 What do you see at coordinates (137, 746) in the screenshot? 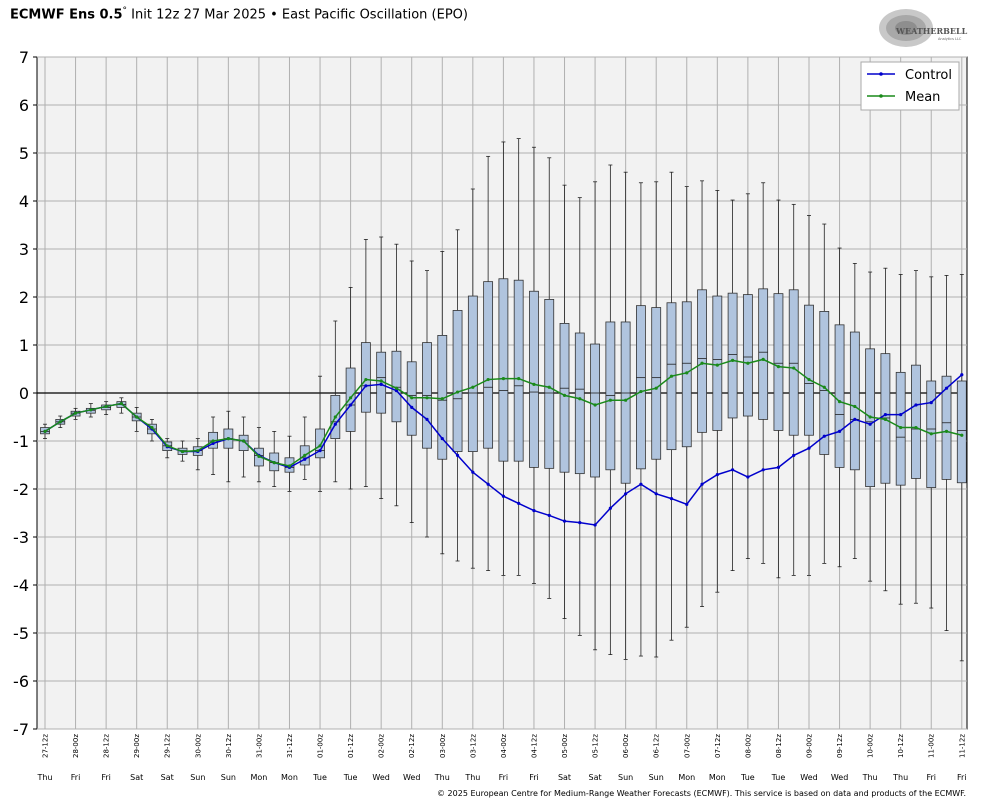
I see `x-tick-time: 29-00z` at bounding box center [137, 746].